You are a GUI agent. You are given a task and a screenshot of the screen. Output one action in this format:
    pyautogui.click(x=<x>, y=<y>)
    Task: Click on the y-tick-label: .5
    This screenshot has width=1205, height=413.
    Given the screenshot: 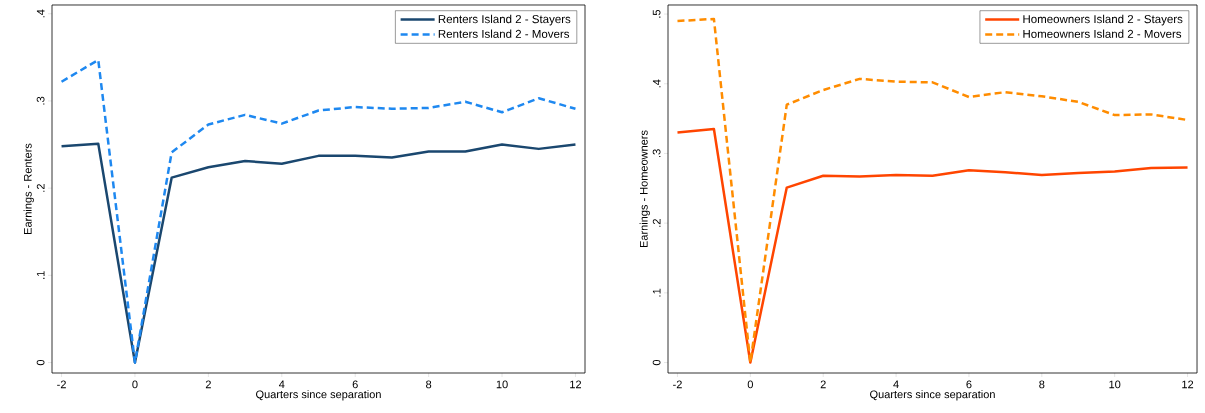 What is the action you would take?
    pyautogui.click(x=656, y=13)
    